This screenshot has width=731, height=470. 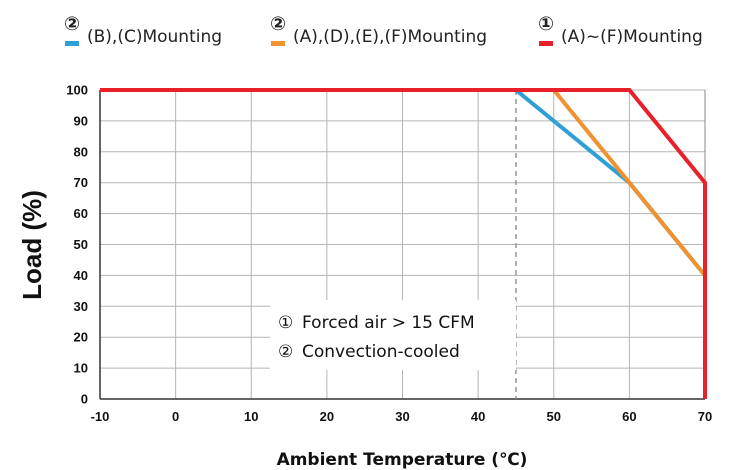 I want to click on y-tick-label: 90, so click(x=81, y=120).